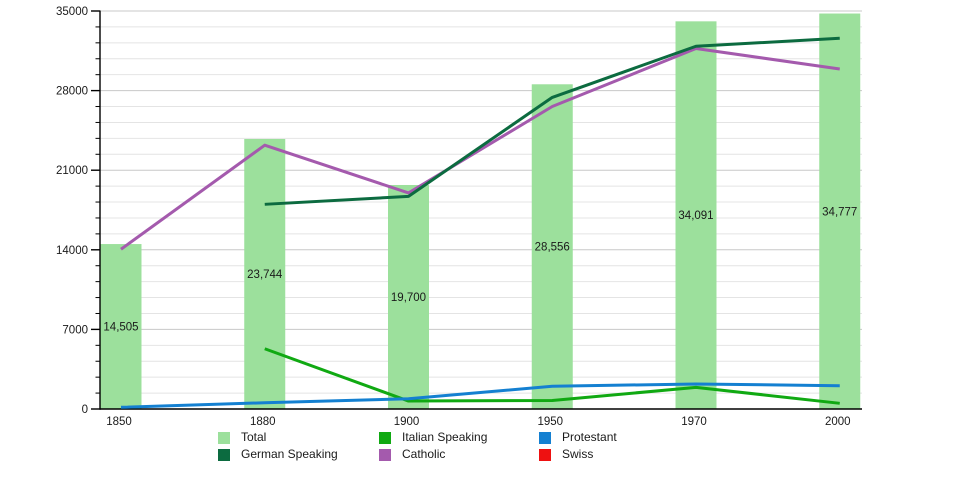 The image size is (960, 500). Describe the element at coordinates (424, 454) in the screenshot. I see `legend-label: Catholic` at that location.